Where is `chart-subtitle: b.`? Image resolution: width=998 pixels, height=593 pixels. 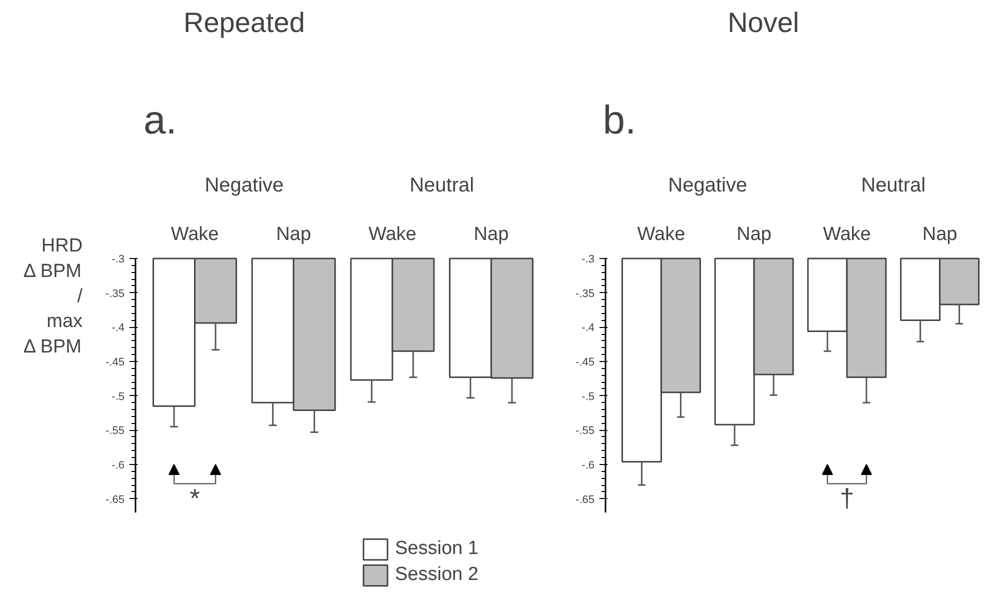
chart-subtitle: b. is located at coordinates (619, 120).